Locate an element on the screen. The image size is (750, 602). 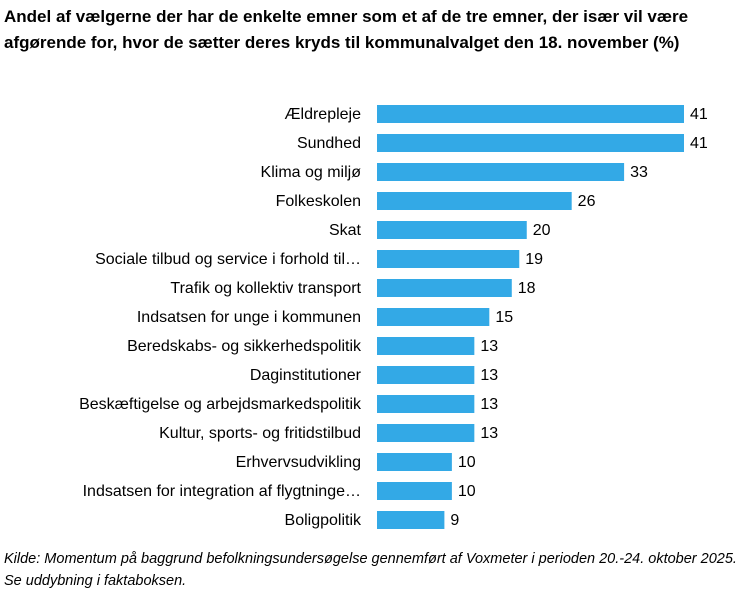
value-label: 15 is located at coordinates (504, 317).